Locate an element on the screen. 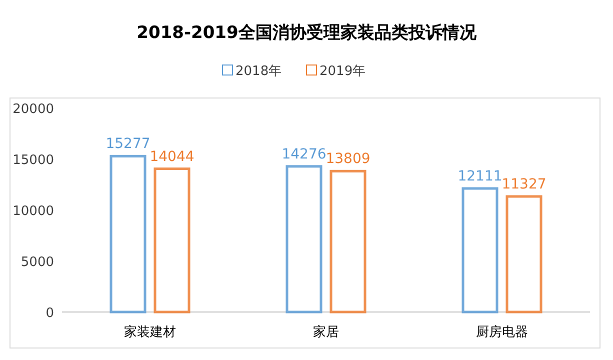 The image size is (613, 360). x-tick-label: 厨房电器 is located at coordinates (502, 332).